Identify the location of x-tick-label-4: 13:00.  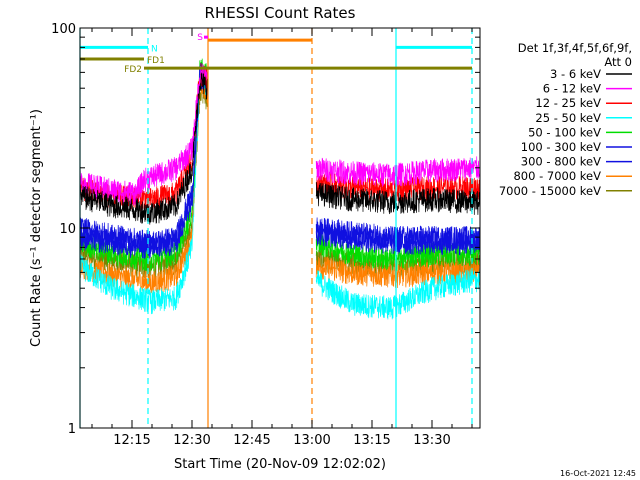
(311, 440).